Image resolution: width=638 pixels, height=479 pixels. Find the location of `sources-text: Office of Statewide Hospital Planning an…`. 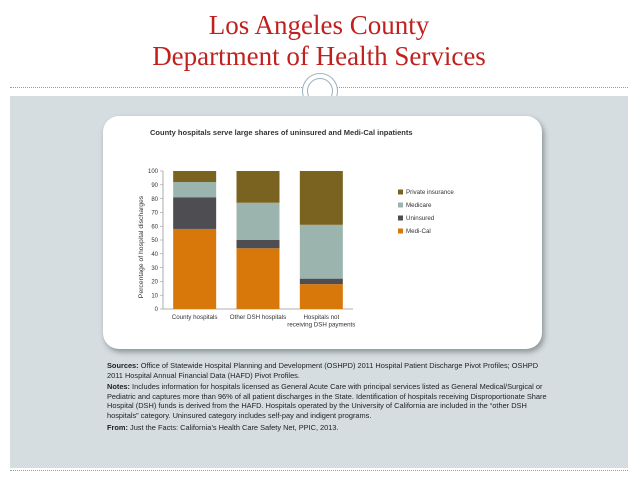

sources-text: Office of Statewide Hospital Planning an… is located at coordinates (323, 370).